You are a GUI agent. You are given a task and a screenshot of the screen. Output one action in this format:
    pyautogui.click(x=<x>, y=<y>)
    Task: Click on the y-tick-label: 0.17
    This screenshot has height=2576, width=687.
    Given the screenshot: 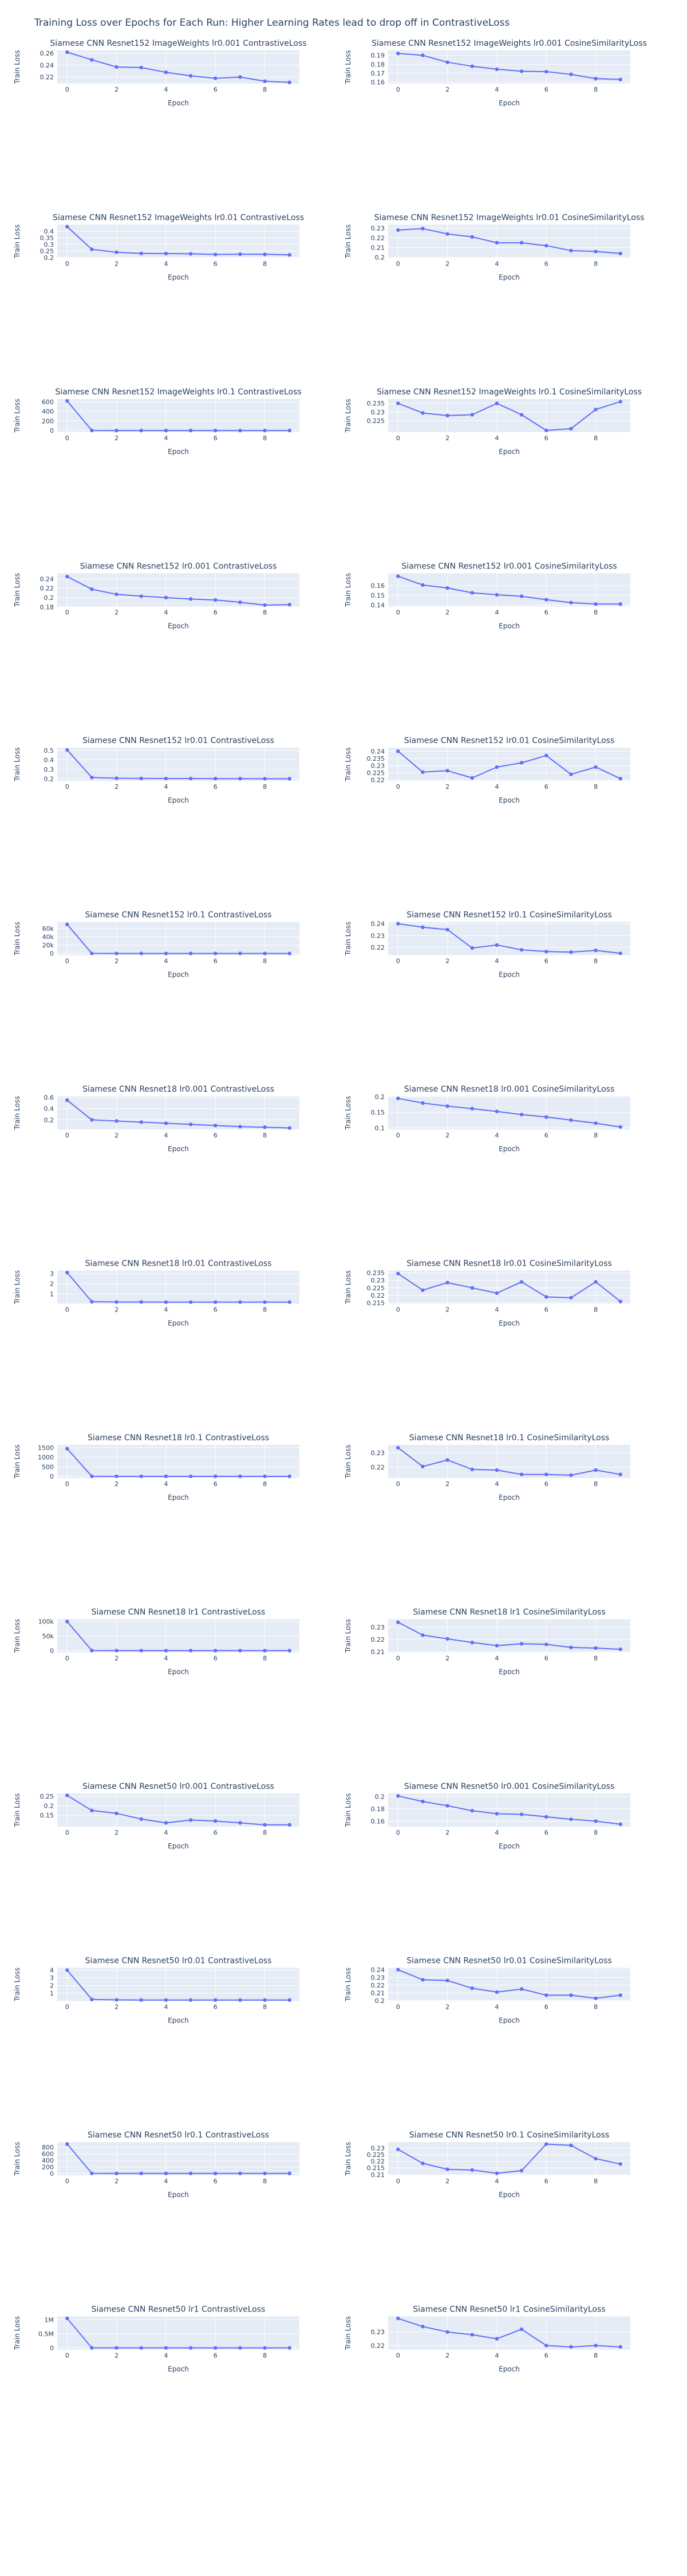 What is the action you would take?
    pyautogui.click(x=378, y=73)
    